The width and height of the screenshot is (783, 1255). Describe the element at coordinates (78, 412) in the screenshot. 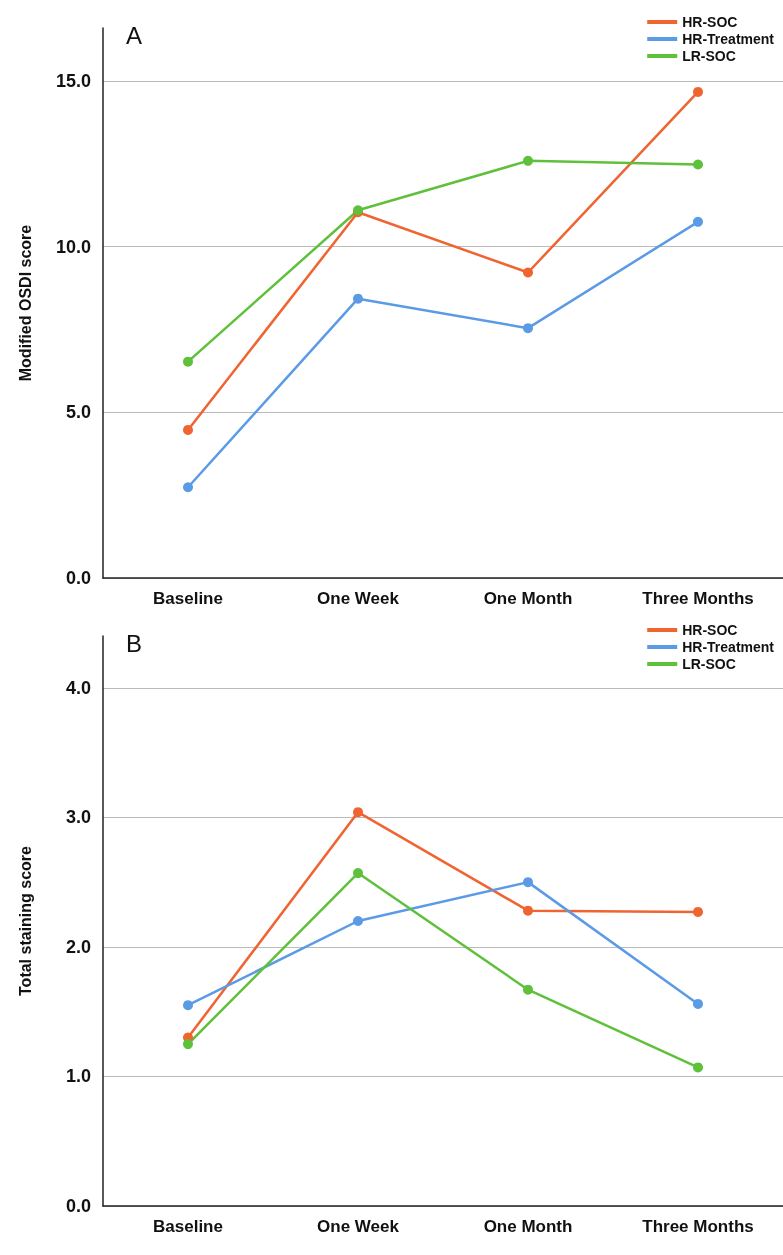

I see `y-tick-label: 5.0` at that location.